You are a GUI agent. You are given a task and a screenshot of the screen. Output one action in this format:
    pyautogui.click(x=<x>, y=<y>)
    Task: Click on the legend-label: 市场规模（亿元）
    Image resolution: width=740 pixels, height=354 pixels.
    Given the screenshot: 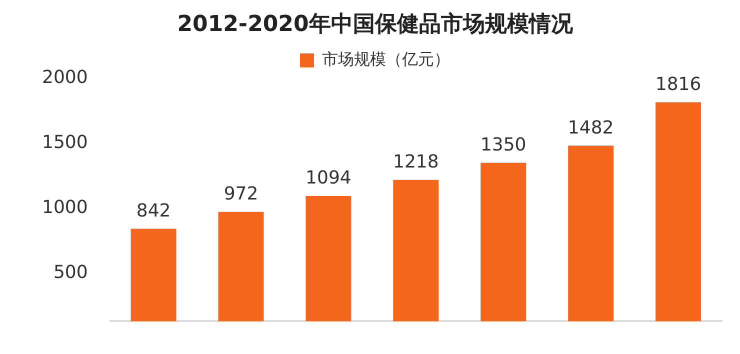 What is the action you would take?
    pyautogui.click(x=386, y=59)
    